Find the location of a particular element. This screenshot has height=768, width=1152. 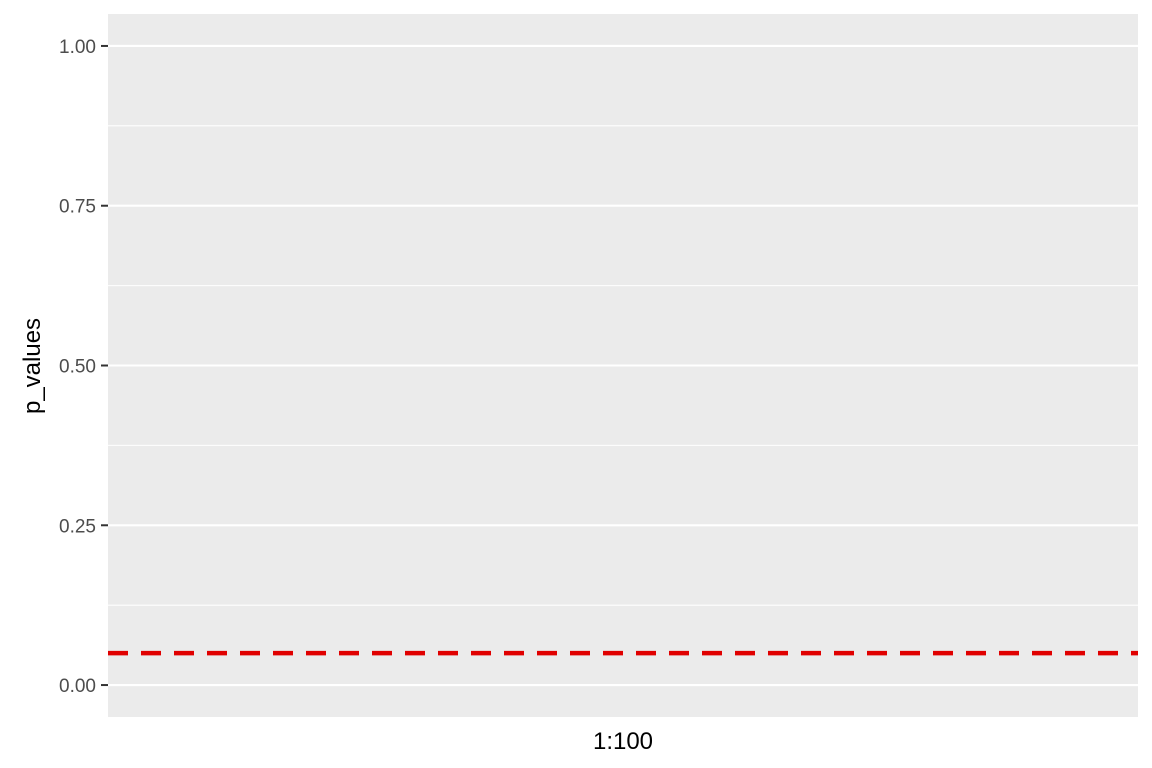

y-tick-label: 0.25 is located at coordinates (77, 526).